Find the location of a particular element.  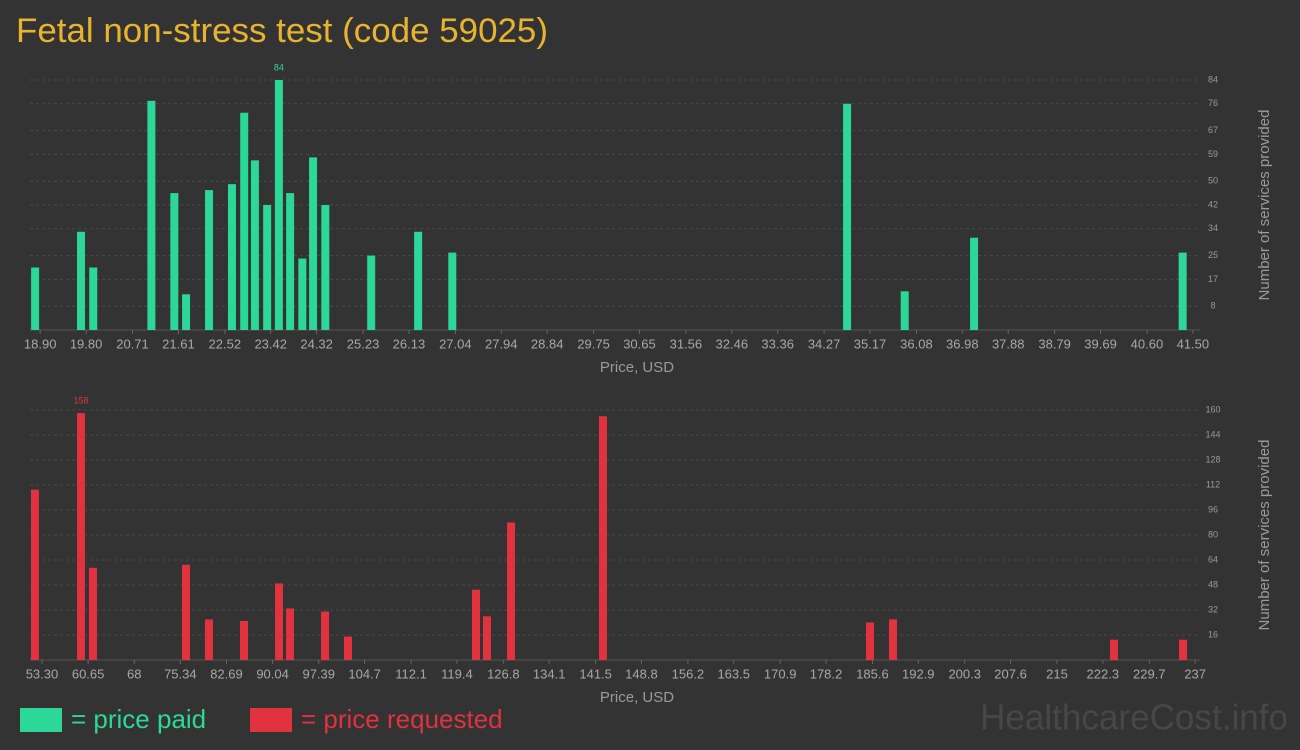

x-tick-label: 156.2 is located at coordinates (688, 673).